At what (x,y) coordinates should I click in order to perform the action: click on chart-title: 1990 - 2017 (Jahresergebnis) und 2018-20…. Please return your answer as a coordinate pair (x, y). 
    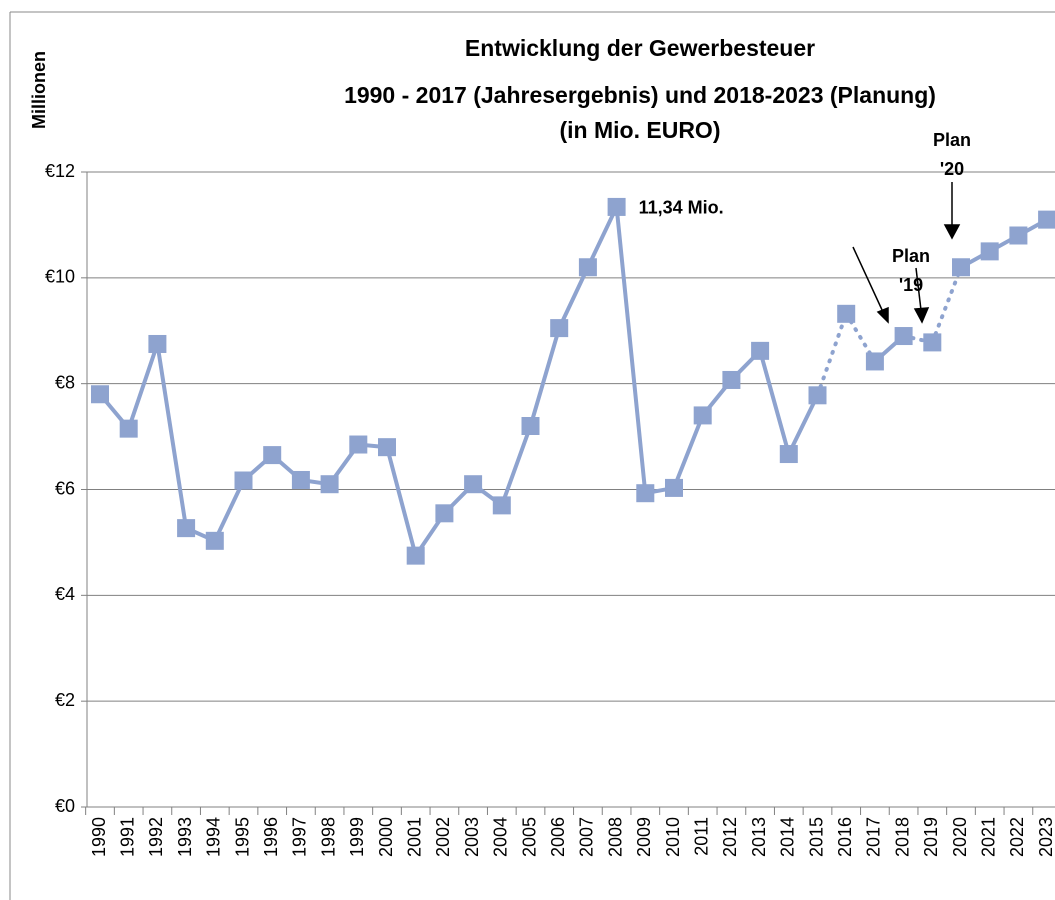
    Looking at the image, I should click on (640, 95).